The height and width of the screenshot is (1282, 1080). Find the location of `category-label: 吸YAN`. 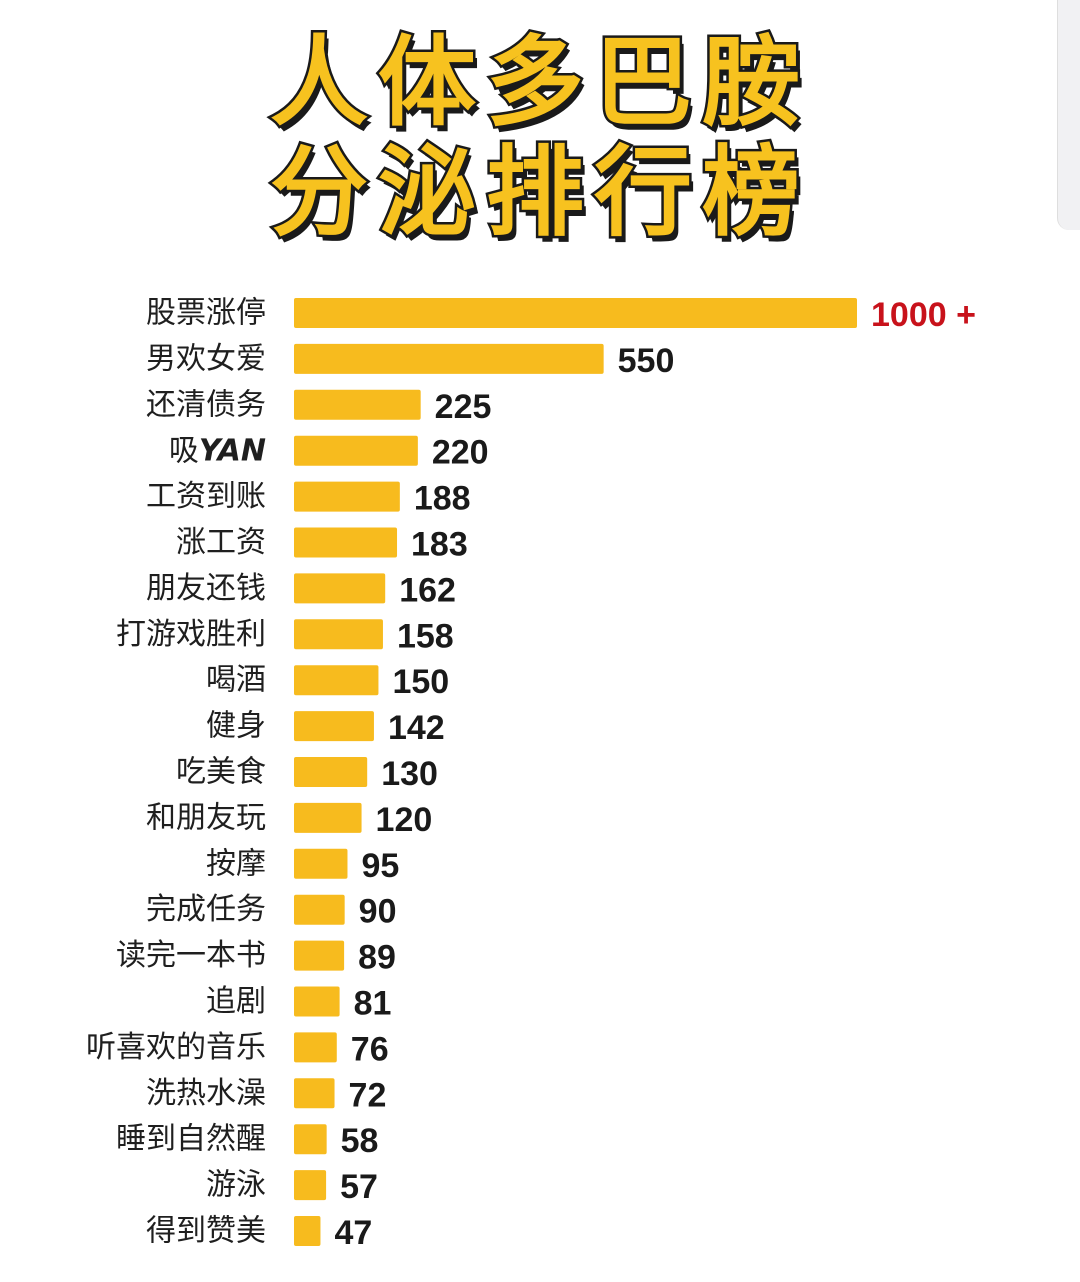

category-label: 吸YAN is located at coordinates (217, 450).